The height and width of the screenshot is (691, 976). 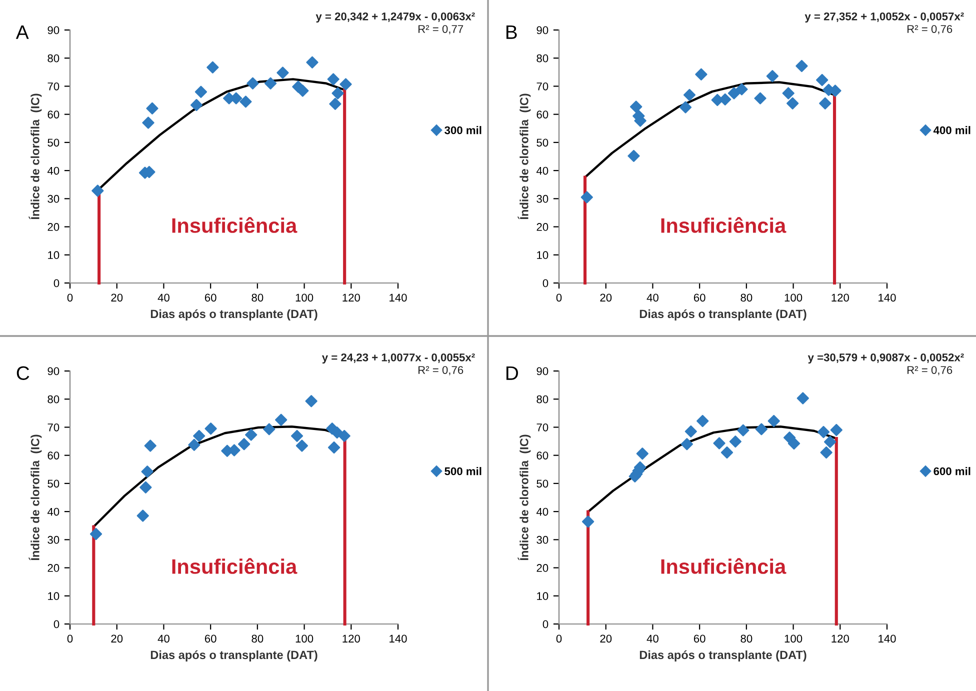 What do you see at coordinates (22, 32) in the screenshot?
I see `chart-title: A` at bounding box center [22, 32].